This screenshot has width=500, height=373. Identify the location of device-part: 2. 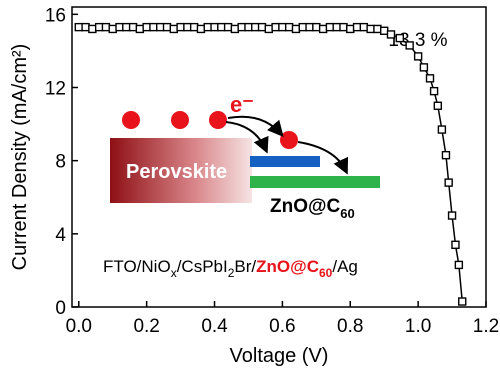
(231, 273).